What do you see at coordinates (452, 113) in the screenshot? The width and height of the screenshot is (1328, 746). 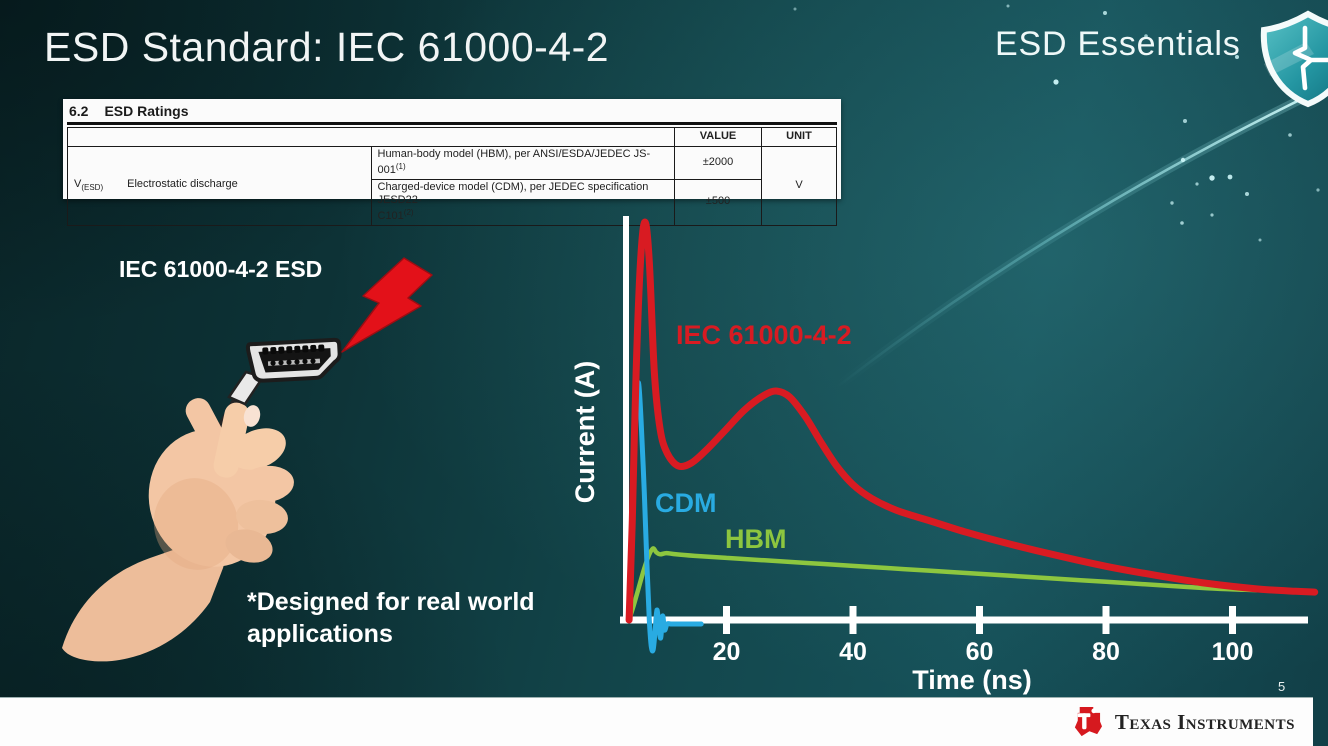 I see `table-section-title: 6.2 ESD Ratings` at bounding box center [452, 113].